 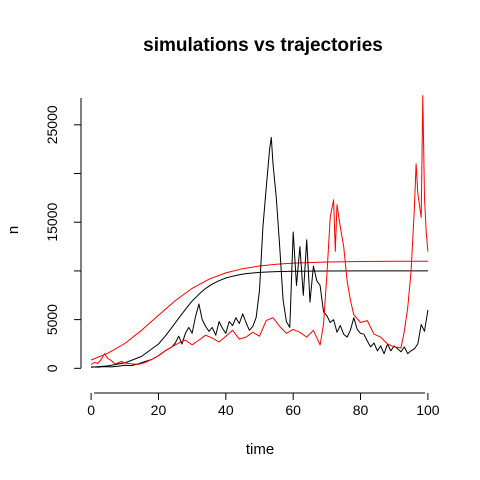 What do you see at coordinates (62, 238) in the screenshot?
I see `y-axis-ticks: 0 5000 15000 25000` at bounding box center [62, 238].